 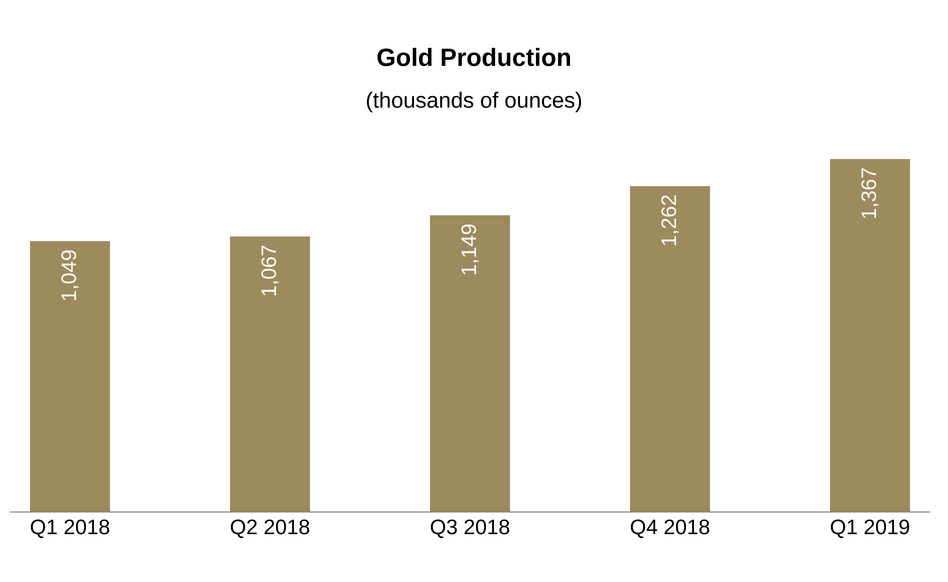 What do you see at coordinates (474, 102) in the screenshot?
I see `chart-subtitle: (thousands of ounces)` at bounding box center [474, 102].